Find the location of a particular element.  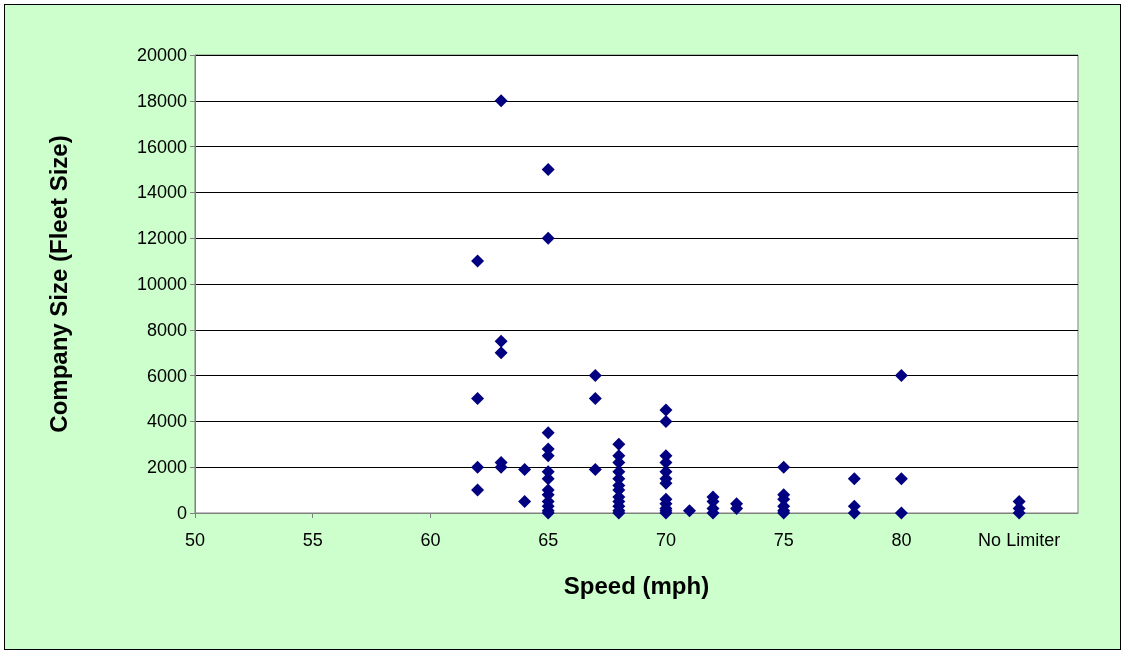

y-tick-label: 14000 is located at coordinates (161, 192).